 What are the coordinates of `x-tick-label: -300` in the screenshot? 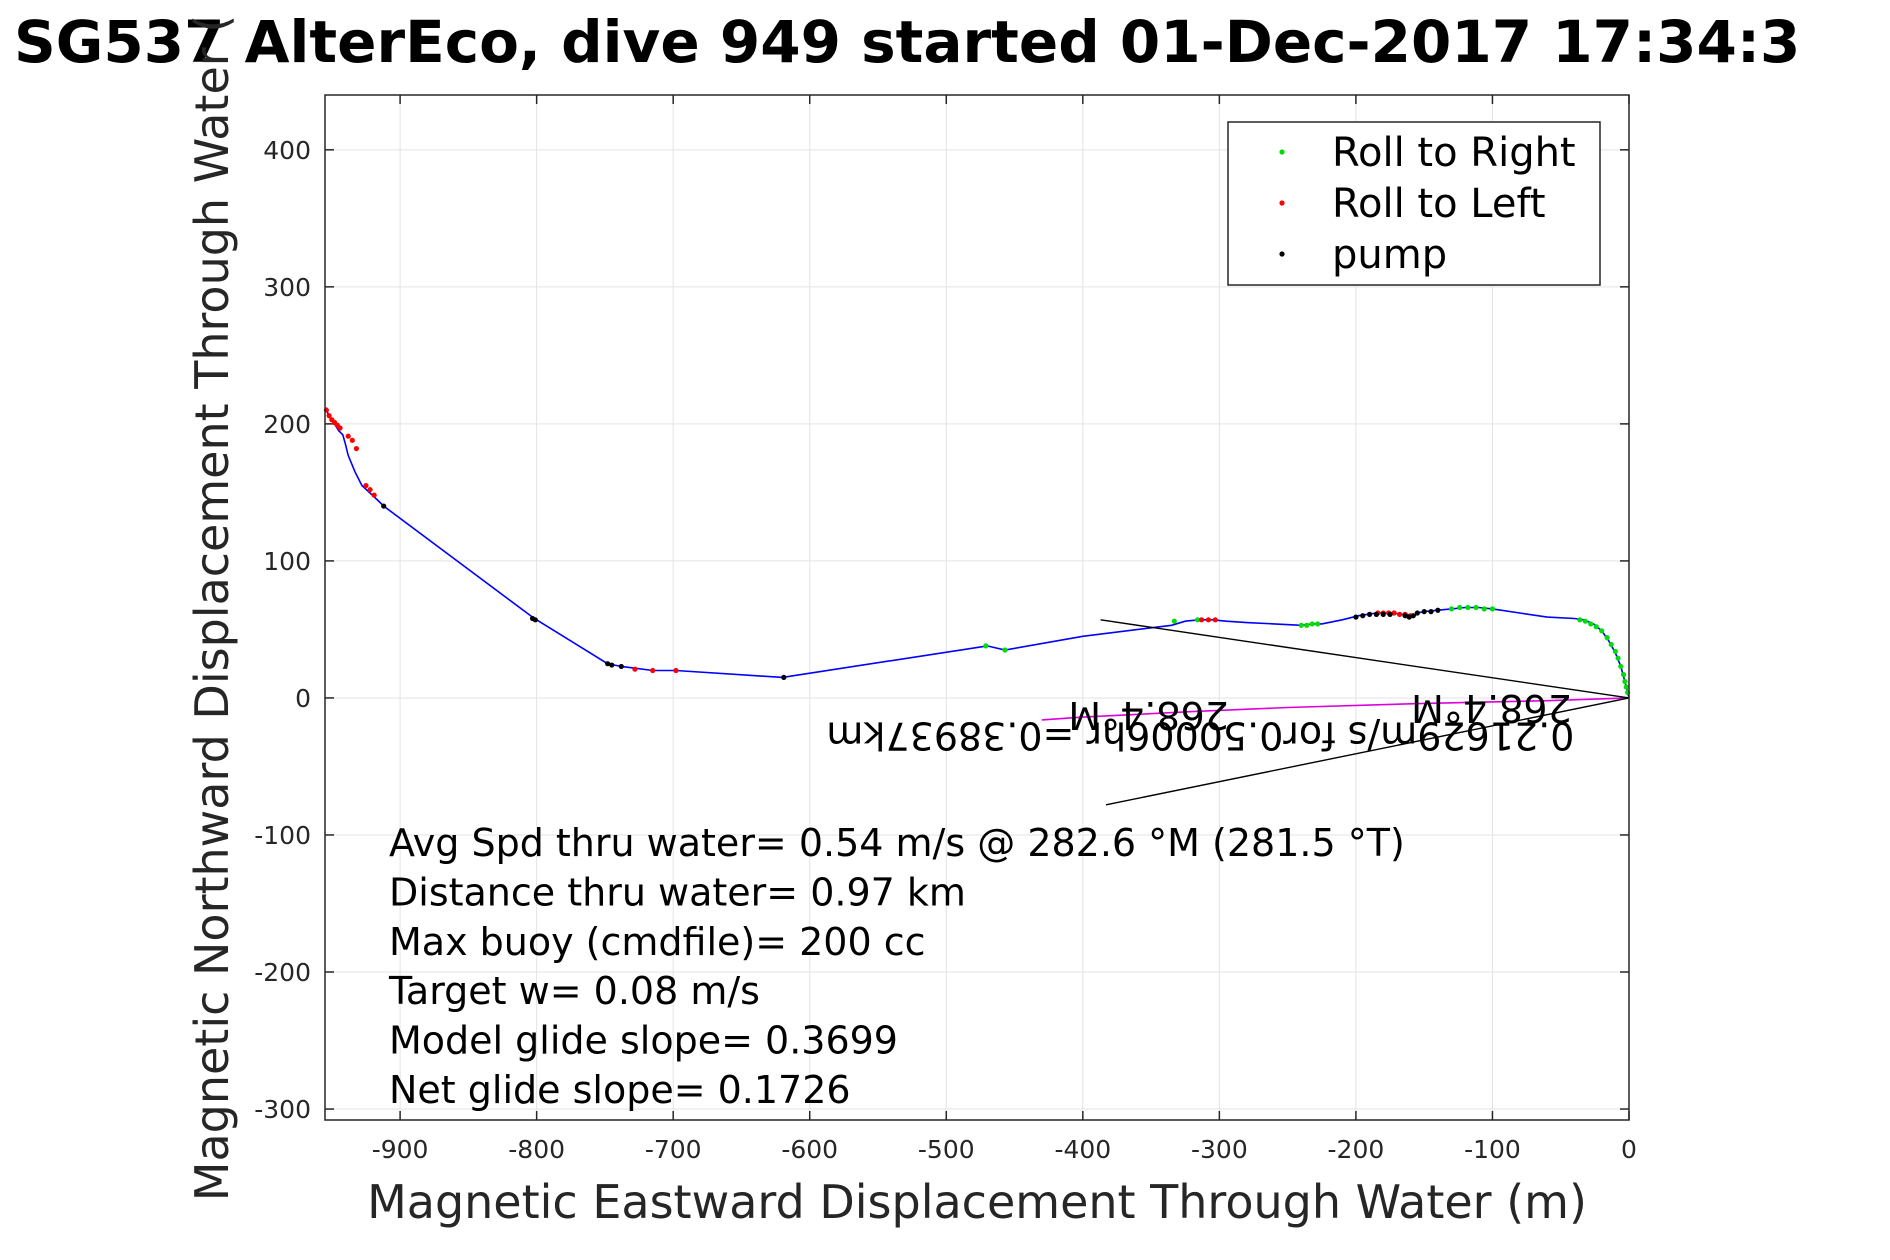 It's located at (1219, 1149).